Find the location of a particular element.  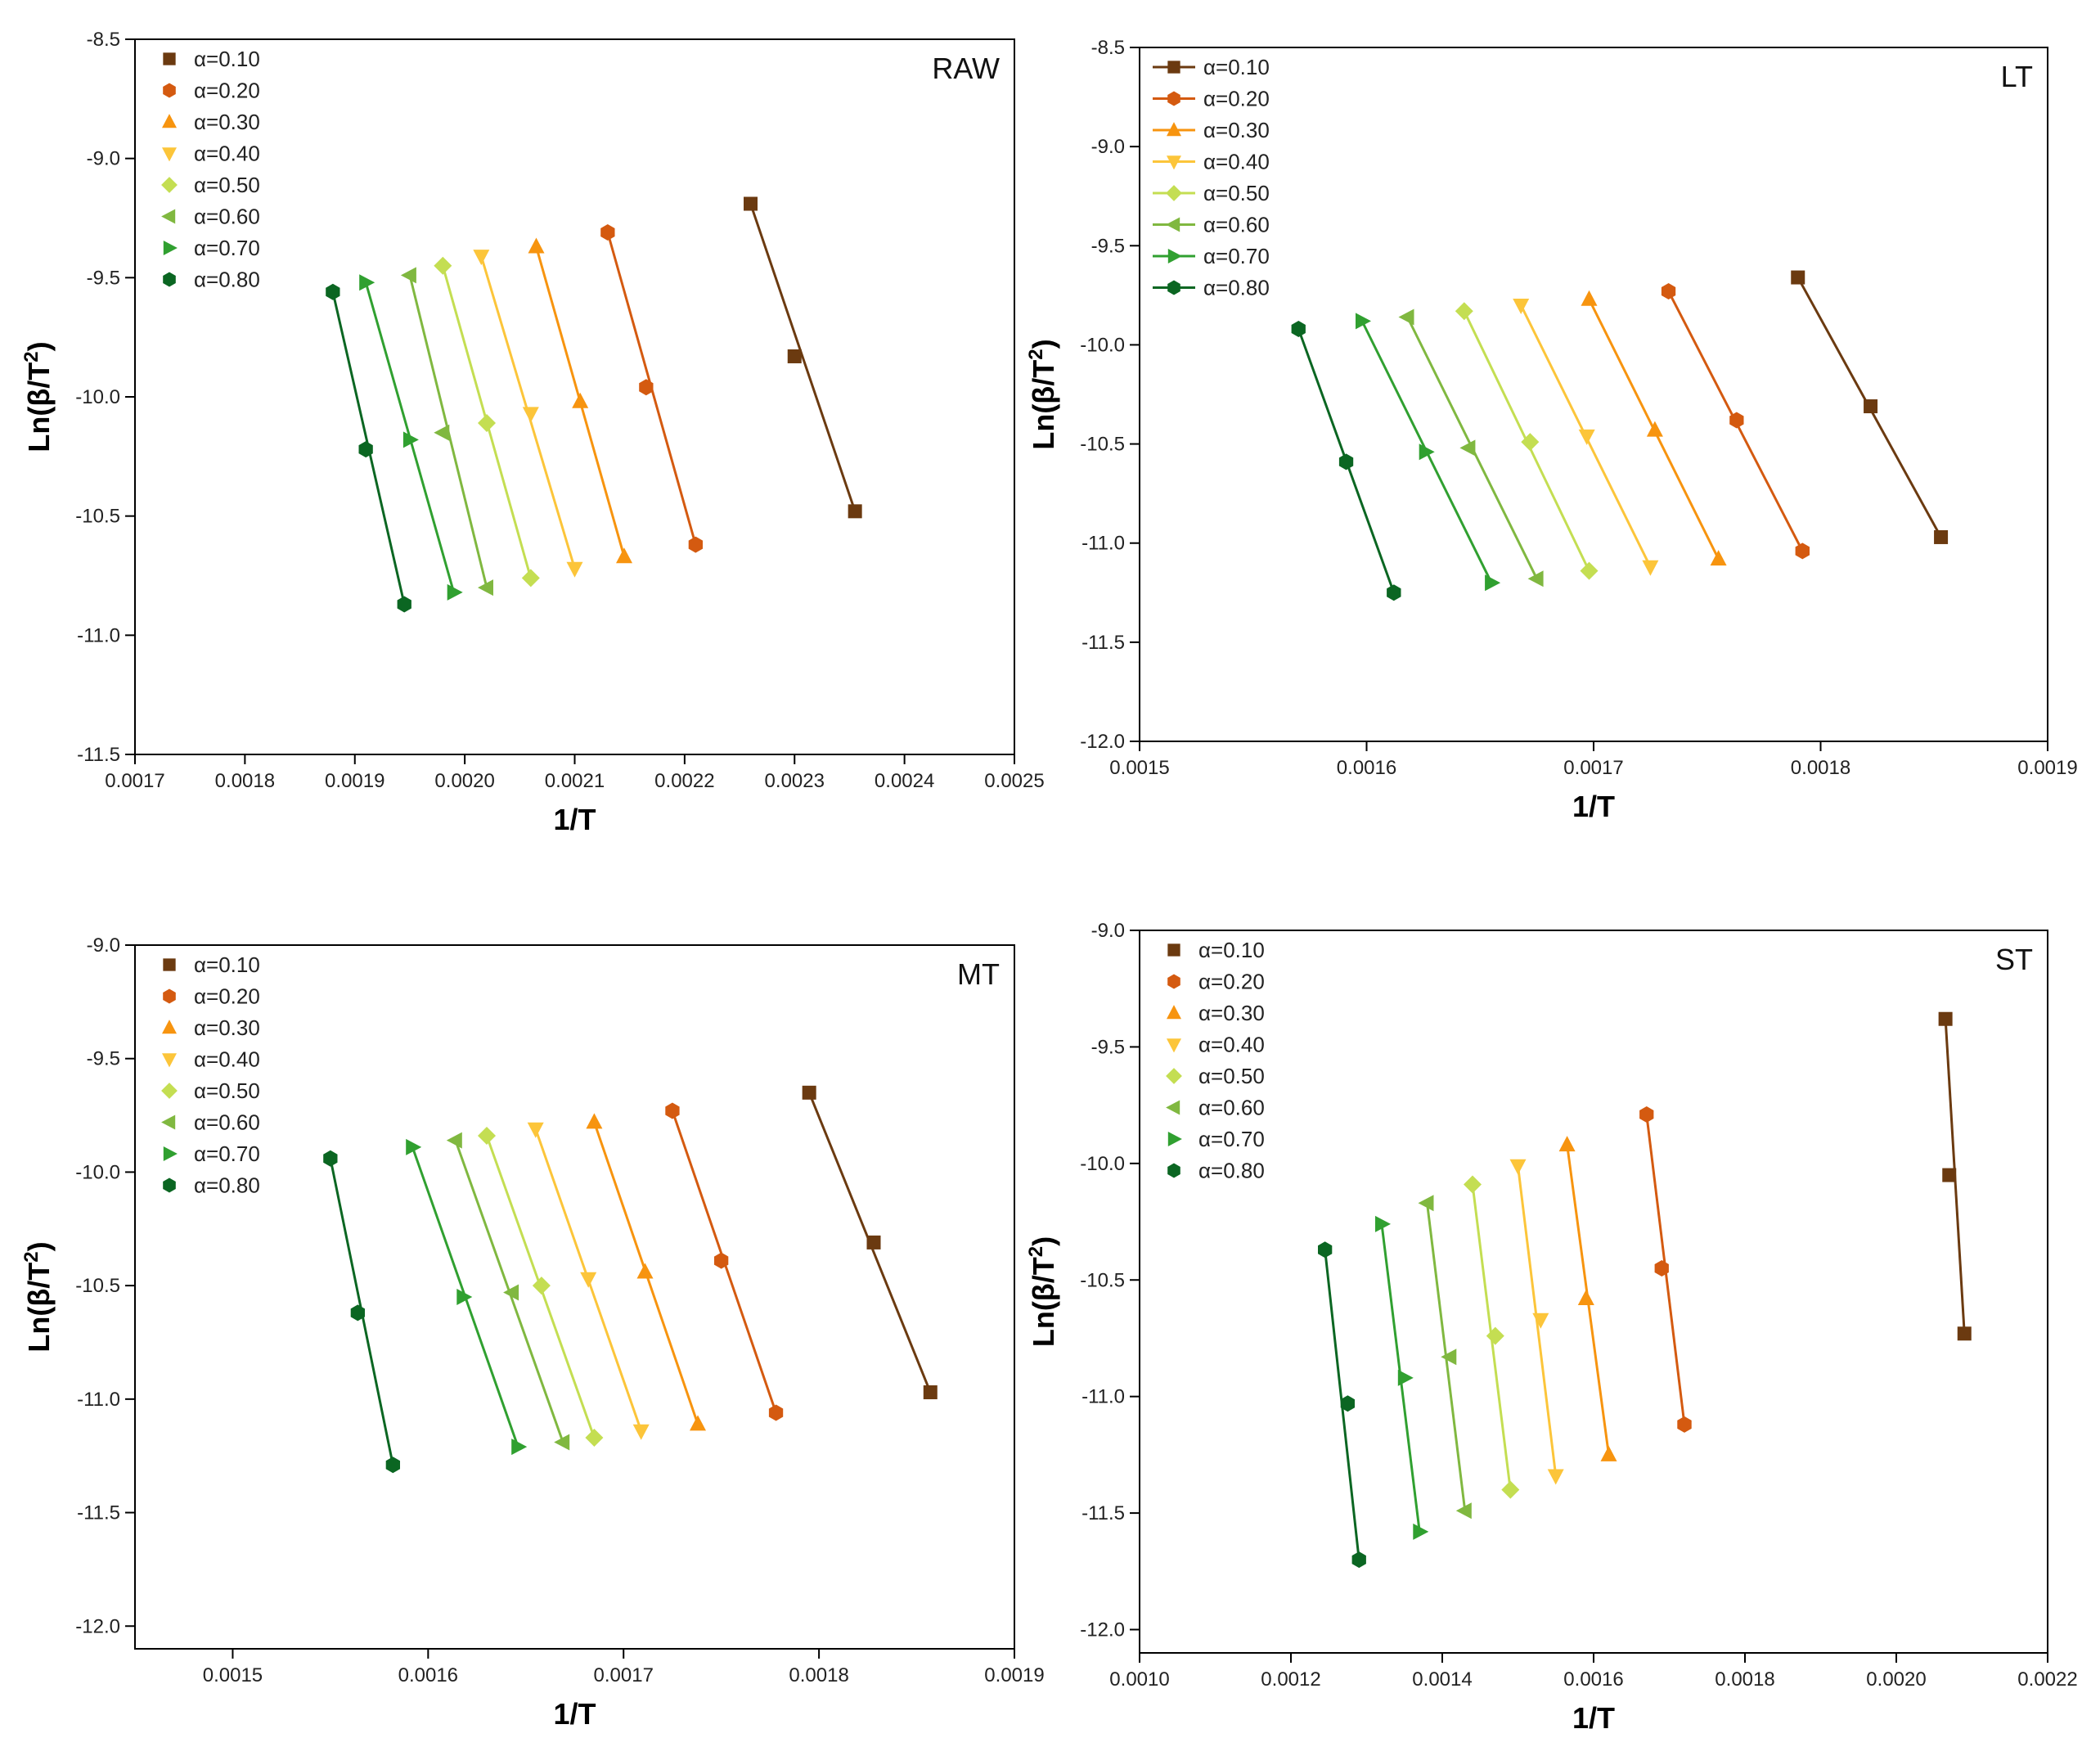

legend-label: α=0.80 is located at coordinates (227, 1185).